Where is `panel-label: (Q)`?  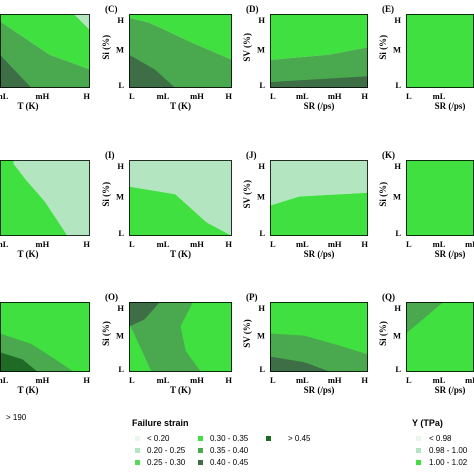
panel-label: (Q) is located at coordinates (388, 297).